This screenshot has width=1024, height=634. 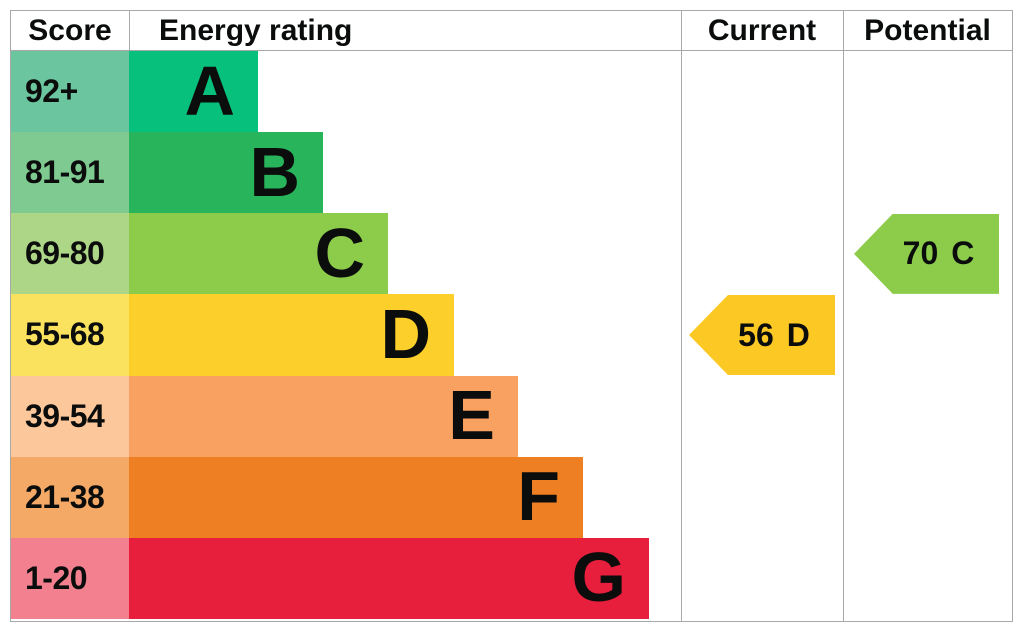 What do you see at coordinates (511, 92) in the screenshot?
I see `band-row: 92+ A` at bounding box center [511, 92].